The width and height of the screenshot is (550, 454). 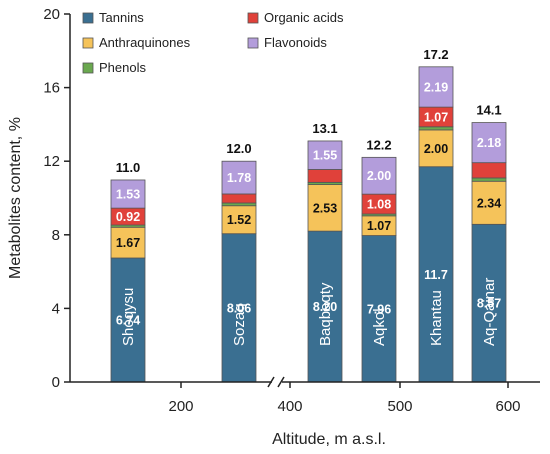 What do you see at coordinates (325, 307) in the screenshot?
I see `data-label: 8.20` at bounding box center [325, 307].